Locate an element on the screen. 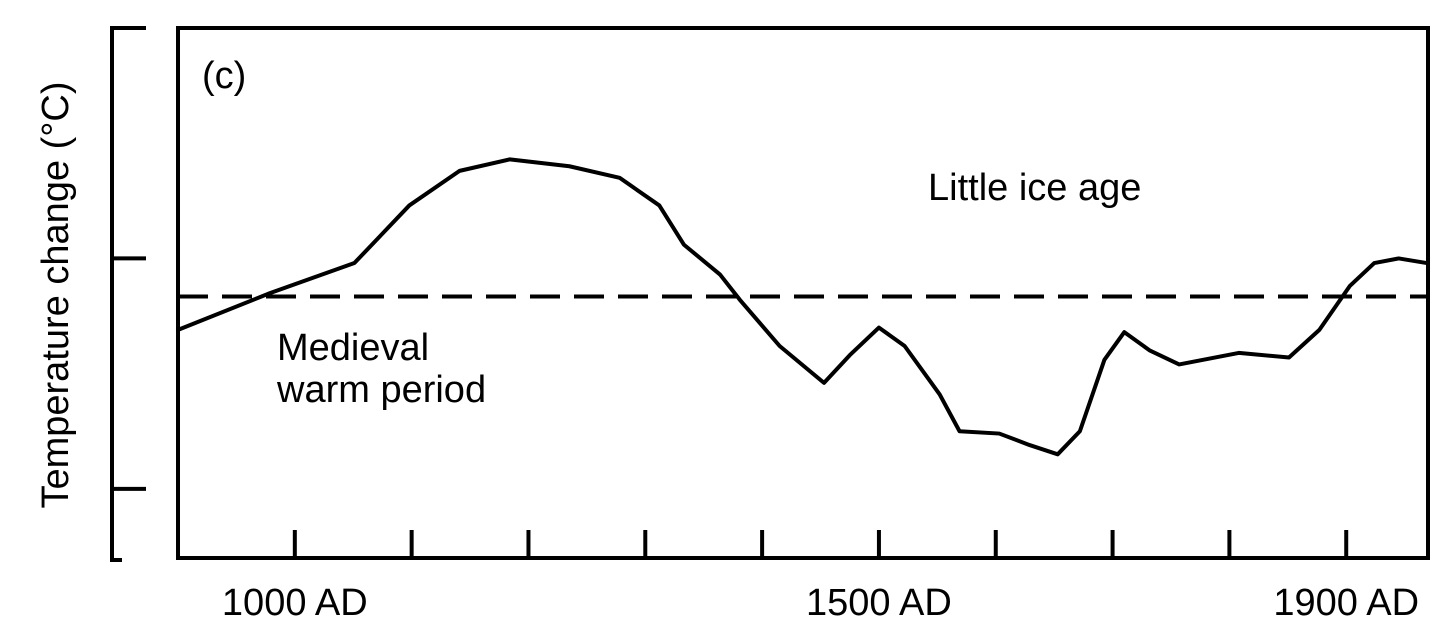 The image size is (1448, 630). x-tick-label: 1900 AD is located at coordinates (1346, 603).